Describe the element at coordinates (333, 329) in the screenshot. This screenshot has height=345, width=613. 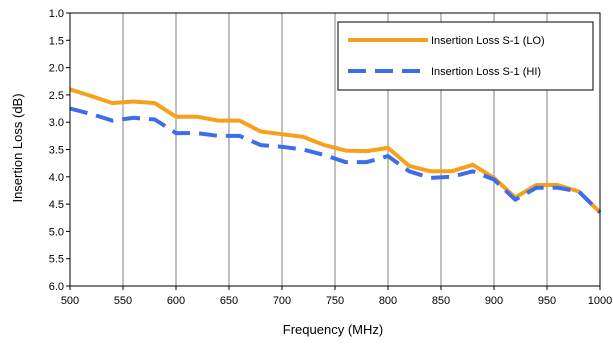
I see `x-axis-title: Frequency (MHz)` at that location.